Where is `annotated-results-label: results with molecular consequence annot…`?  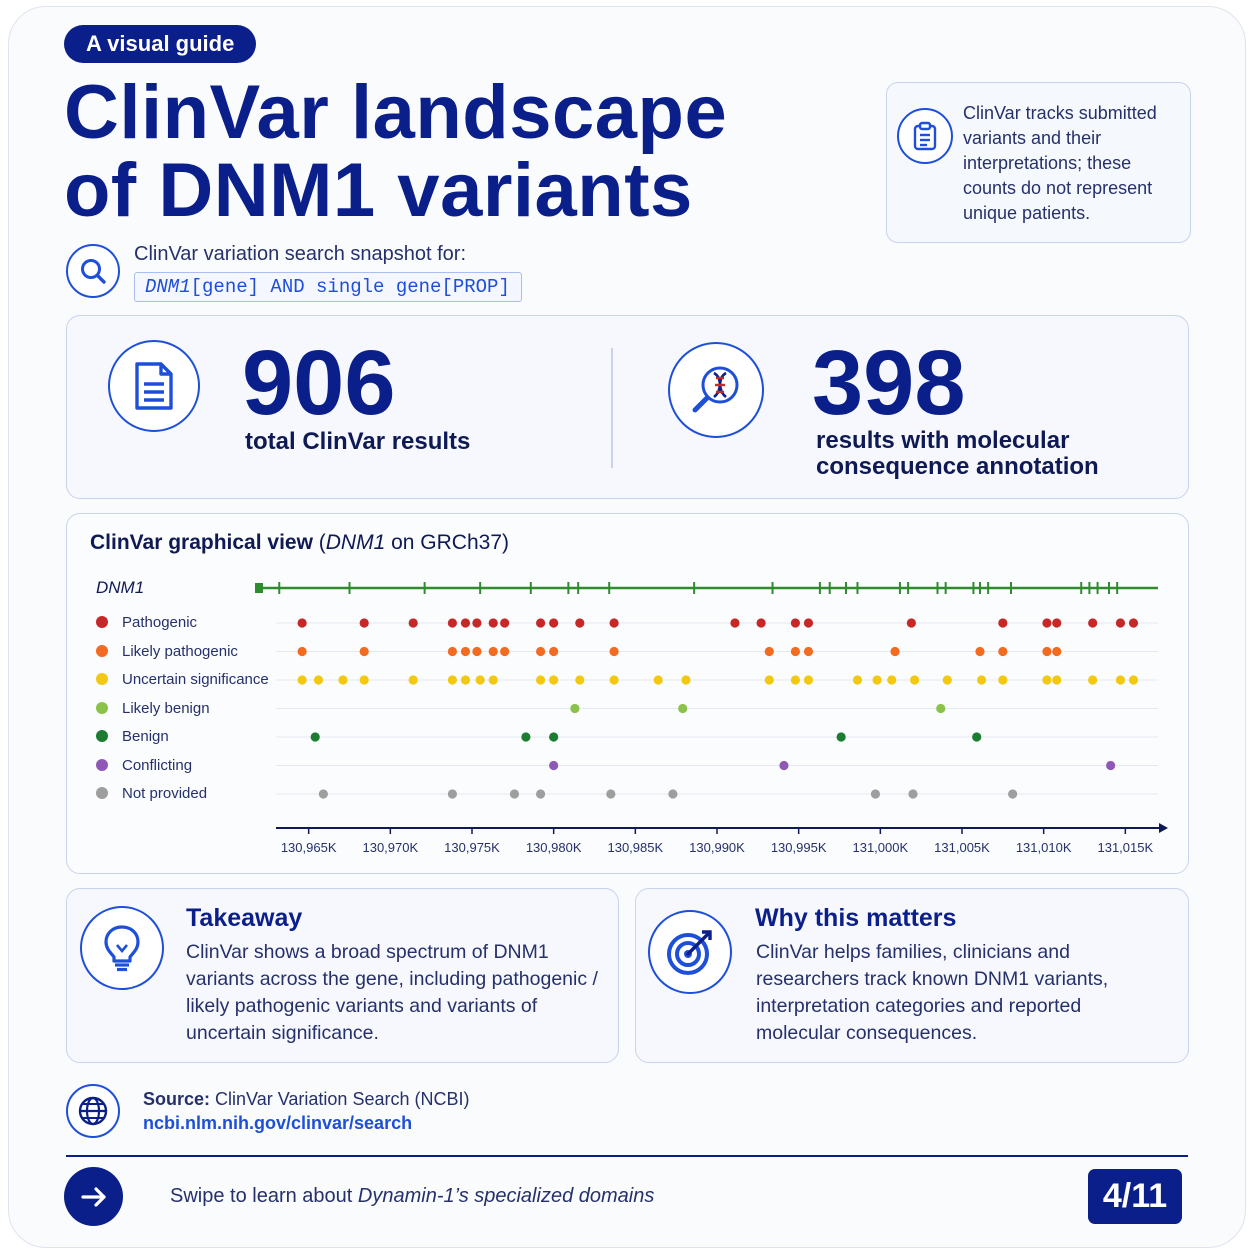
annotated-results-label: results with molecular consequence annot… is located at coordinates (957, 454).